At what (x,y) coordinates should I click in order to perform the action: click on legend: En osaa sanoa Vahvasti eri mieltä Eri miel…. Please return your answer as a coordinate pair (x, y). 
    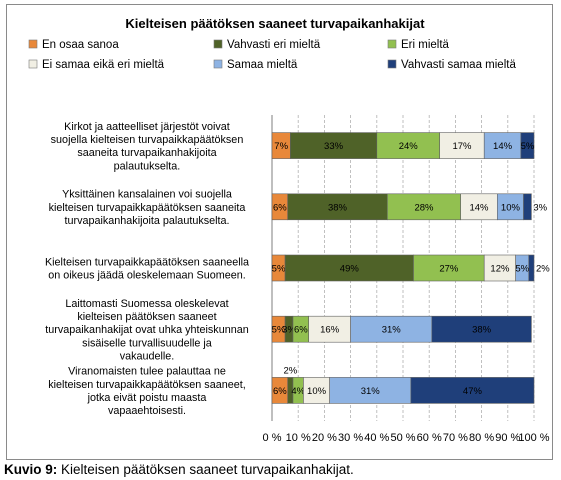
    Looking at the image, I should click on (272, 55).